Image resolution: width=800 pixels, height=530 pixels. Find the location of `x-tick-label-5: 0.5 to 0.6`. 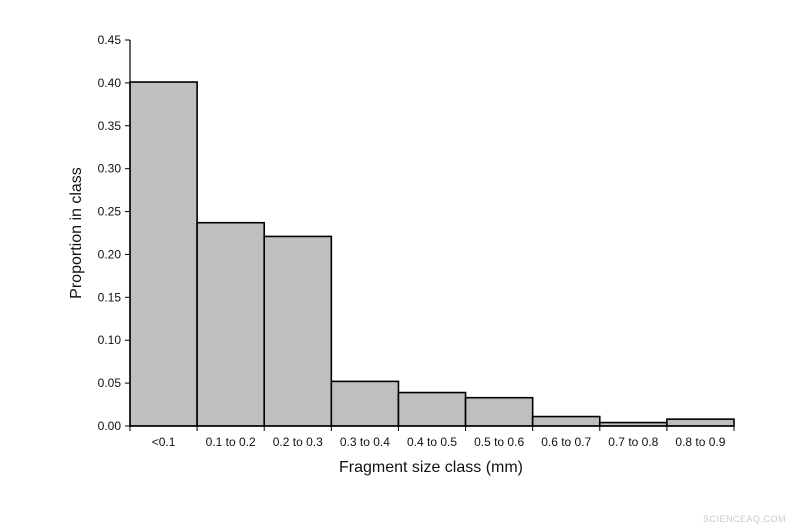

x-tick-label-5: 0.5 to 0.6 is located at coordinates (499, 442).